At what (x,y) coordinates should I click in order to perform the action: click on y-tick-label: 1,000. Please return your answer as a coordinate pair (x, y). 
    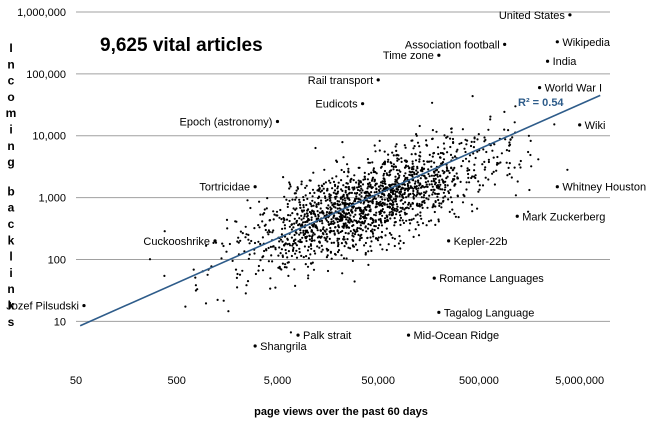
    Looking at the image, I should click on (52, 199).